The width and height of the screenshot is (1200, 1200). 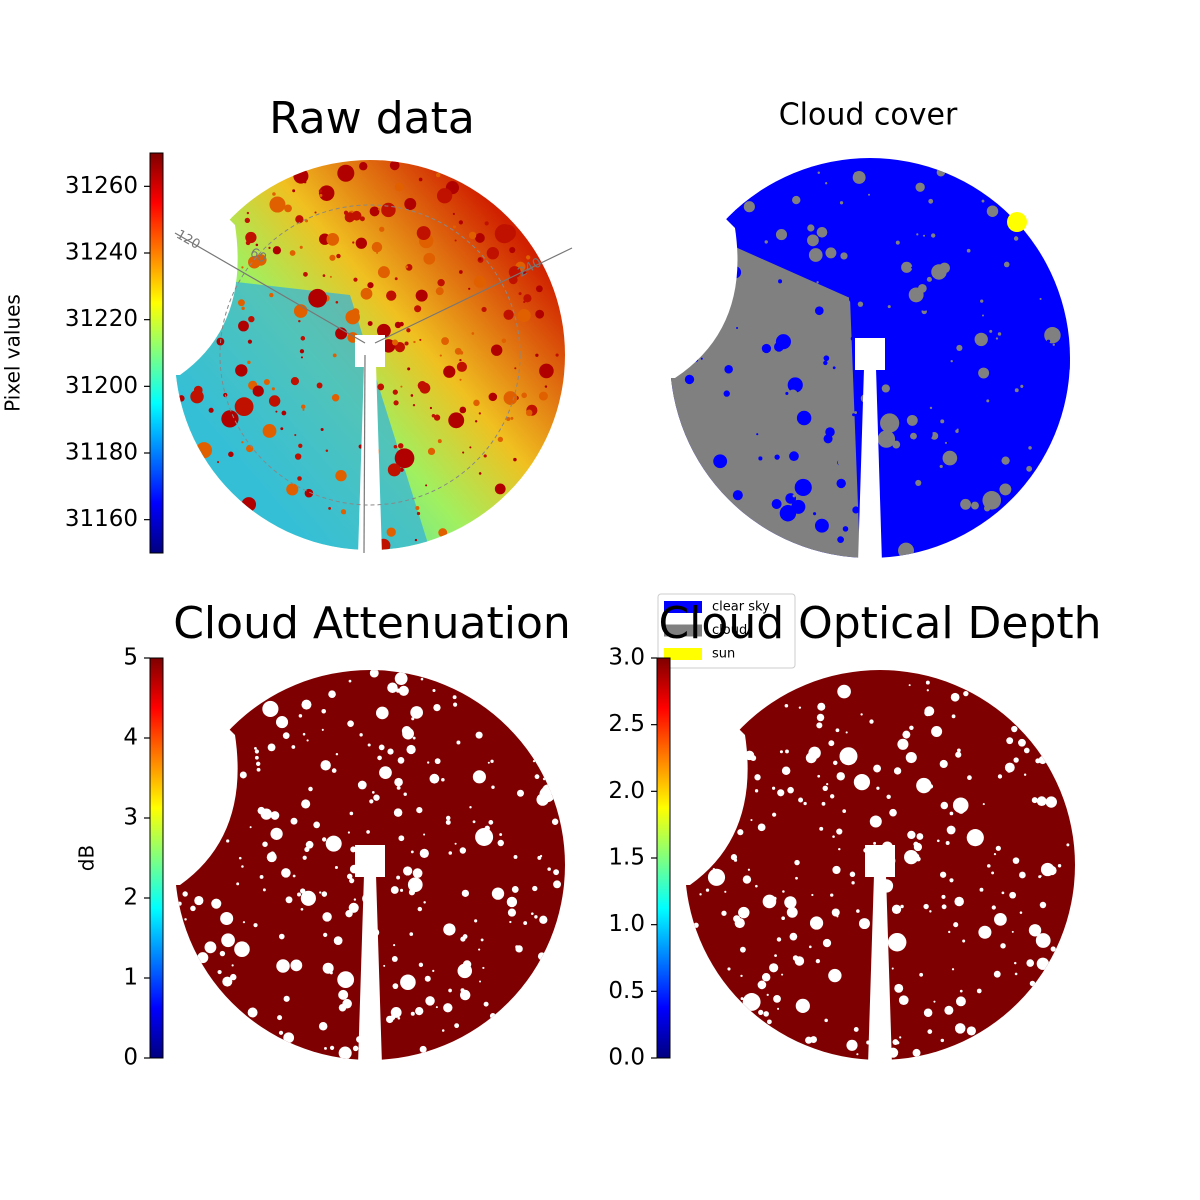 What do you see at coordinates (101, 519) in the screenshot?
I see `colorbar-tick-label: 31160` at bounding box center [101, 519].